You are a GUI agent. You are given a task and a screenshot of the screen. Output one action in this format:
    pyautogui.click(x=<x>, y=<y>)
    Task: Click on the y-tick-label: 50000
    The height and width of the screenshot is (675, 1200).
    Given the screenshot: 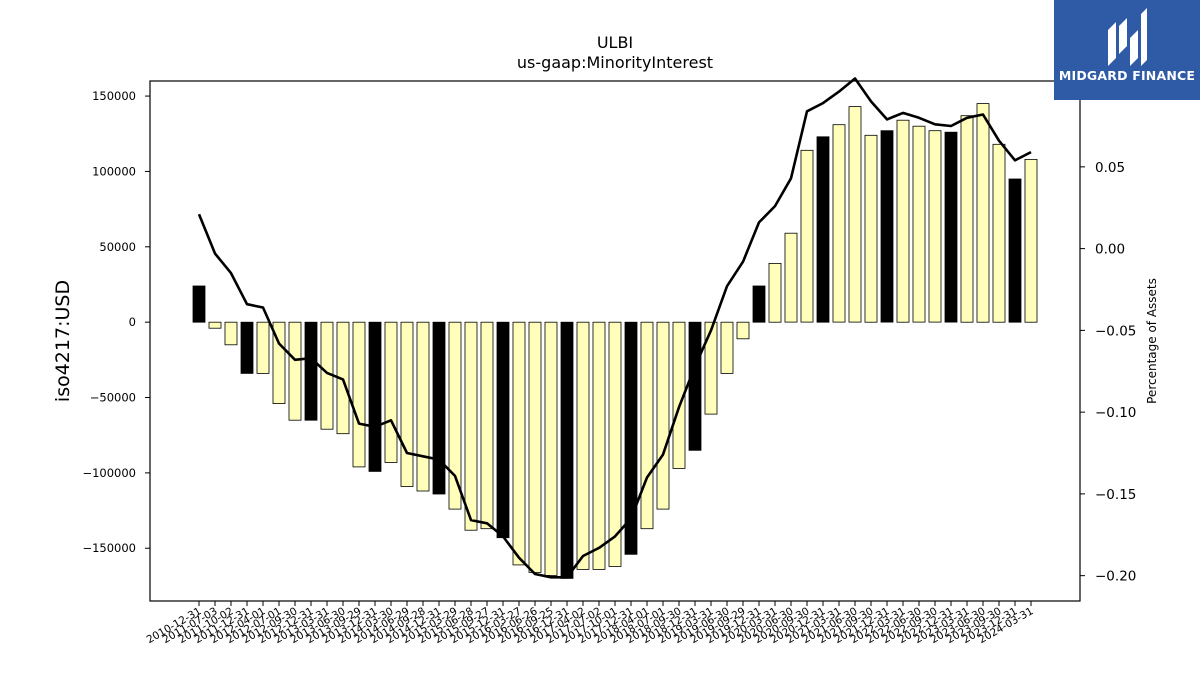 What is the action you would take?
    pyautogui.click(x=117, y=247)
    